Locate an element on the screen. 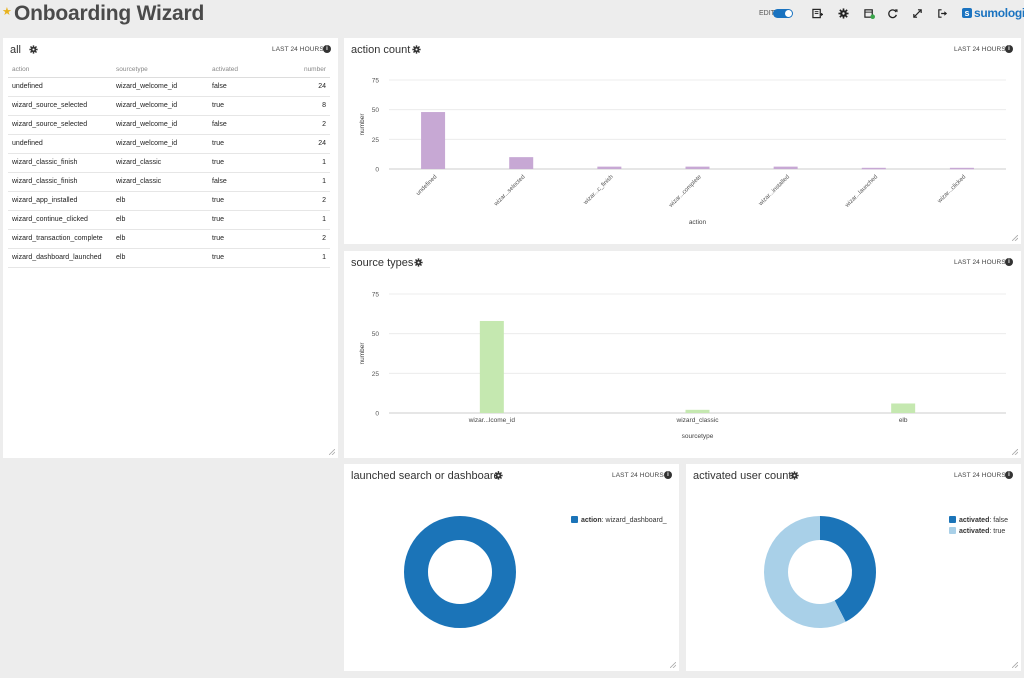  chart-legend: activated: false activated: true is located at coordinates (978, 526).